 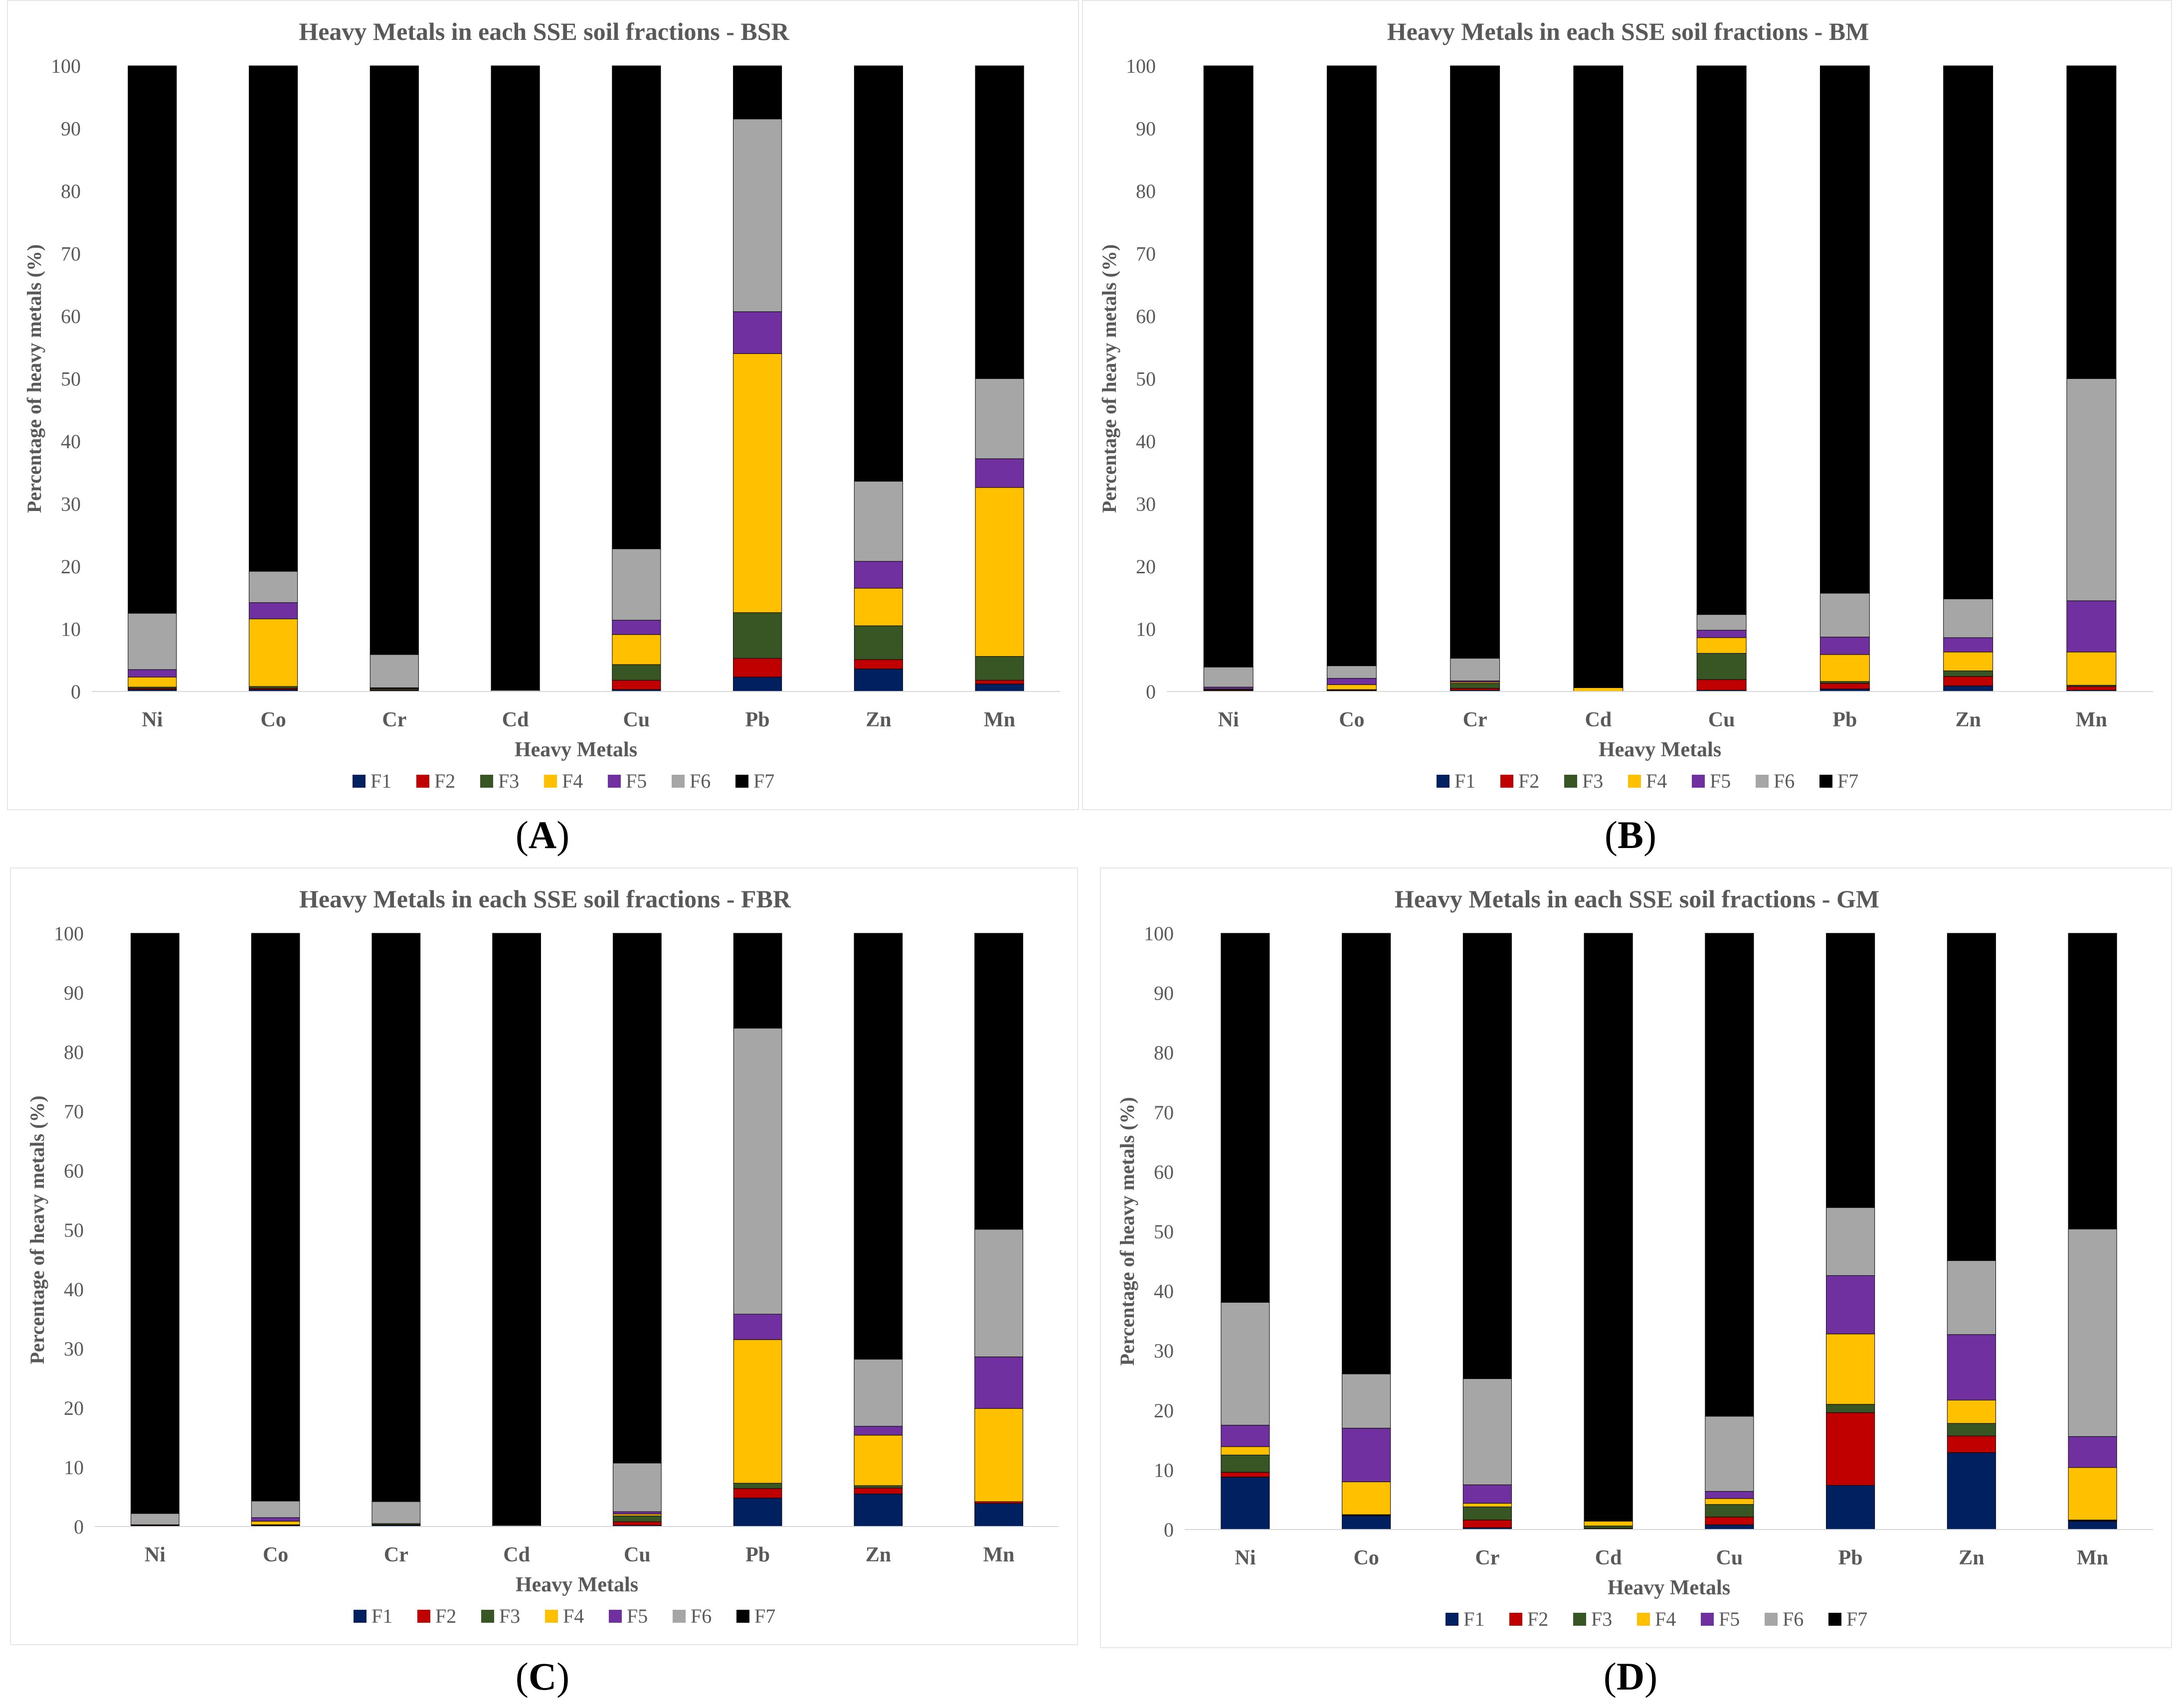 What do you see at coordinates (679, 1616) in the screenshot?
I see `legend-swatch-f6` at bounding box center [679, 1616].